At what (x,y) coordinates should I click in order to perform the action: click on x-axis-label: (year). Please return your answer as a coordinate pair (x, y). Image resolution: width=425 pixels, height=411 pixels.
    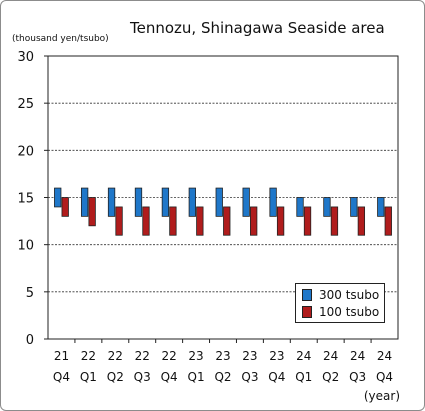
    Looking at the image, I should click on (382, 396).